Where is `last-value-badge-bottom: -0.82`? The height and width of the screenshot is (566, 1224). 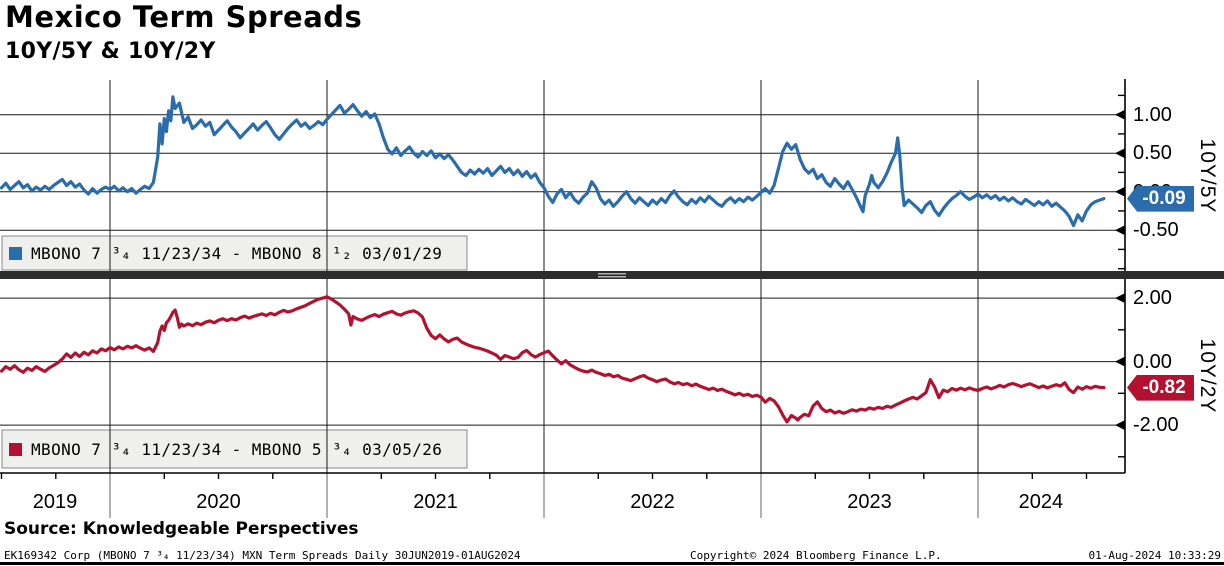 last-value-badge-bottom: -0.82 is located at coordinates (1160, 387).